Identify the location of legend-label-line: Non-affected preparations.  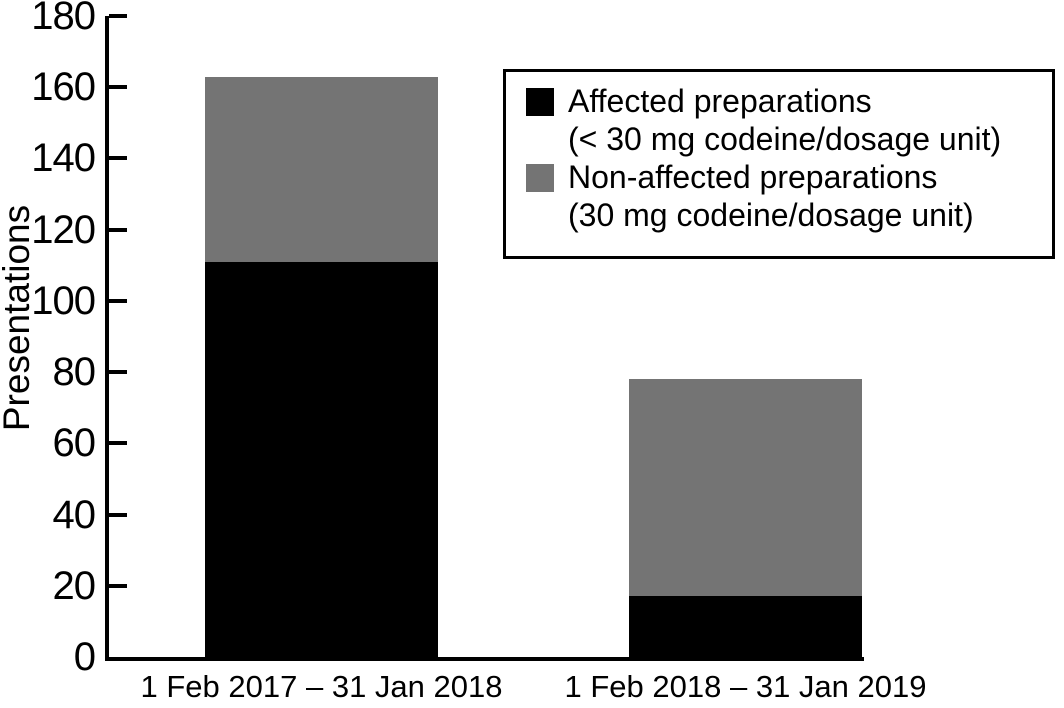
(753, 177).